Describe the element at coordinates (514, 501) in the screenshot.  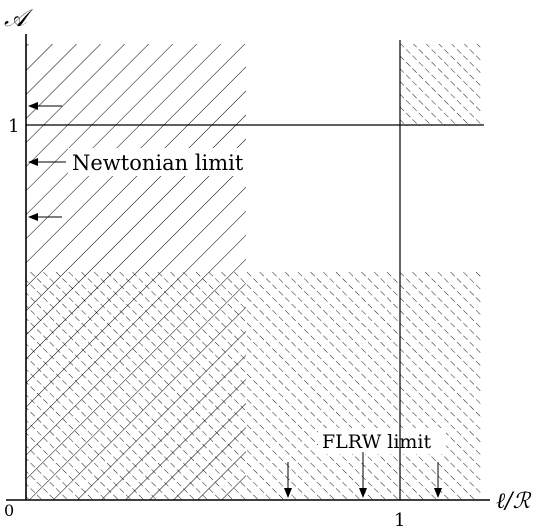
I see `x-axis-label: ℓ/ℛ` at that location.